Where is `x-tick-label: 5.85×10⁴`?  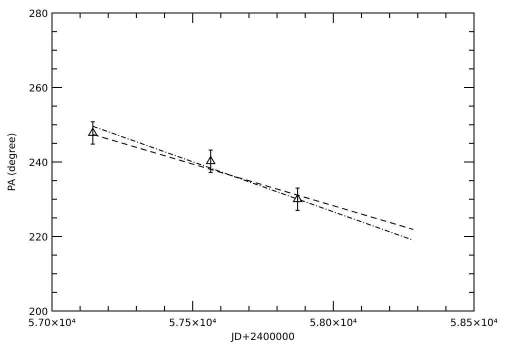 x-tick-label: 5.85×10⁴ is located at coordinates (474, 323).